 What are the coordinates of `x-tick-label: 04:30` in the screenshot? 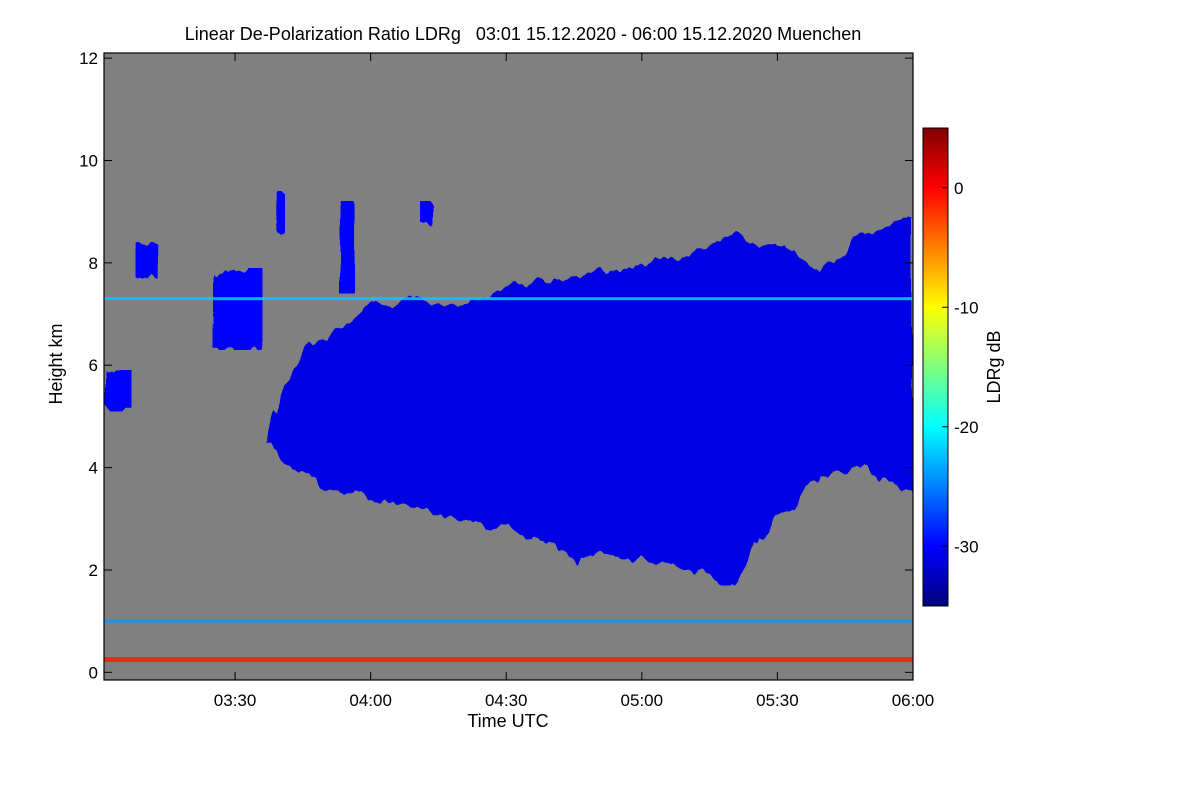 It's located at (506, 700).